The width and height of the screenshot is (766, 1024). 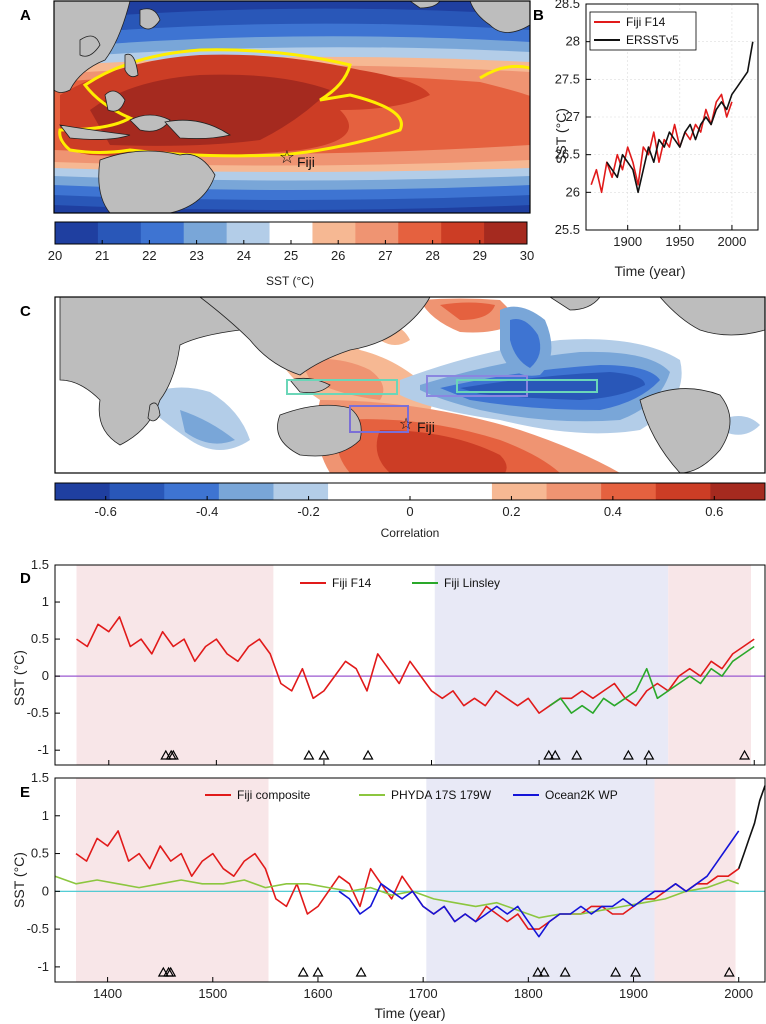 What do you see at coordinates (291, 255) in the screenshot?
I see `colorbar-tick-label: 25` at bounding box center [291, 255].